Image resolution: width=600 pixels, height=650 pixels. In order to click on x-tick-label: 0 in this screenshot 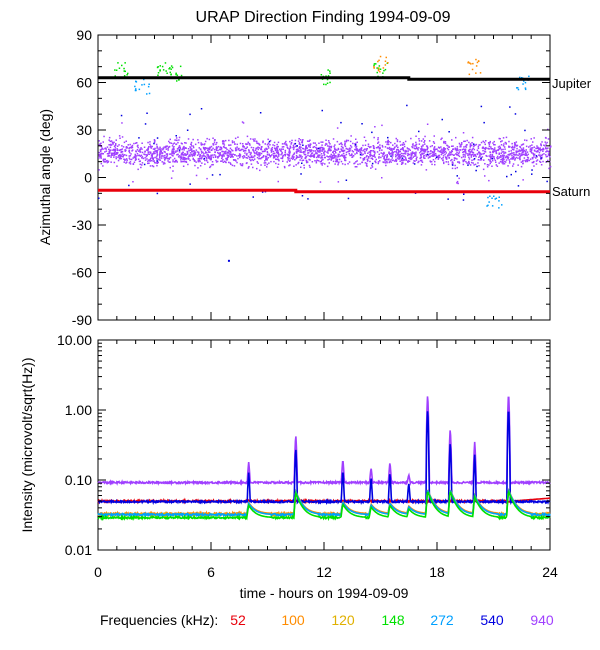, I will do `click(98, 572)`.